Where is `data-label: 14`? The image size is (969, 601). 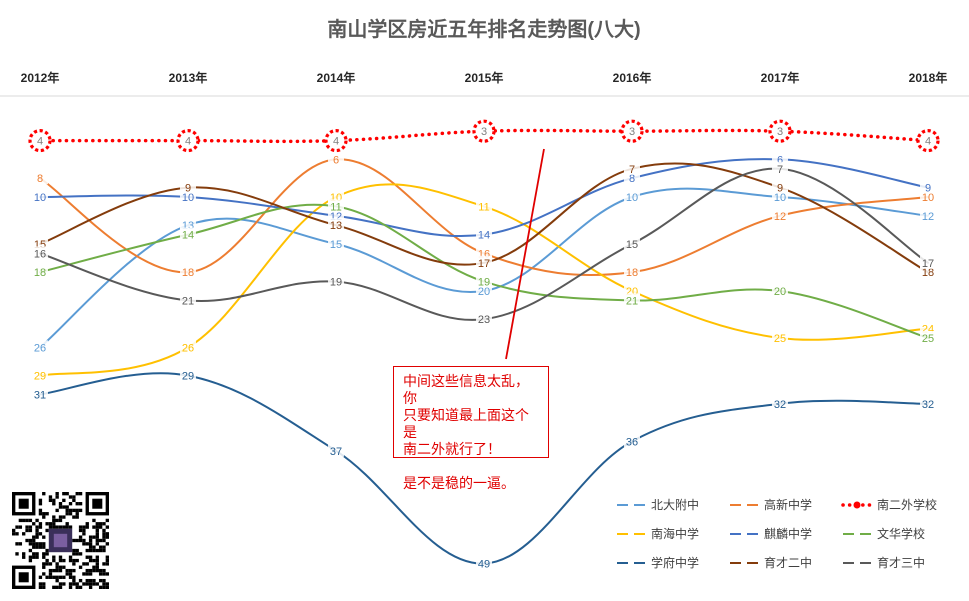
data-label: 14 is located at coordinates (484, 236).